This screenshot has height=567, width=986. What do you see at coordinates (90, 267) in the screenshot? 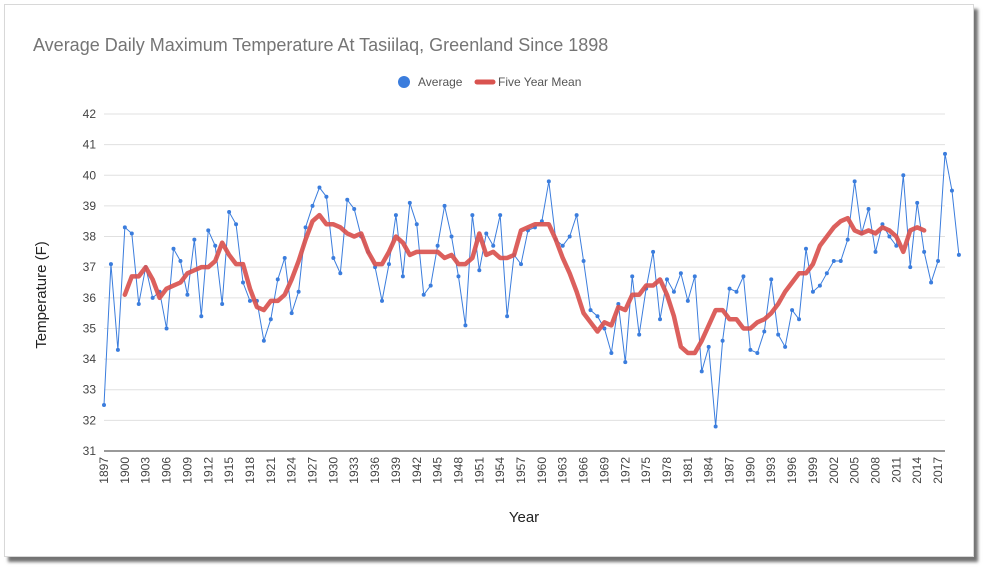
I see `y-tick-label: 37` at bounding box center [90, 267].